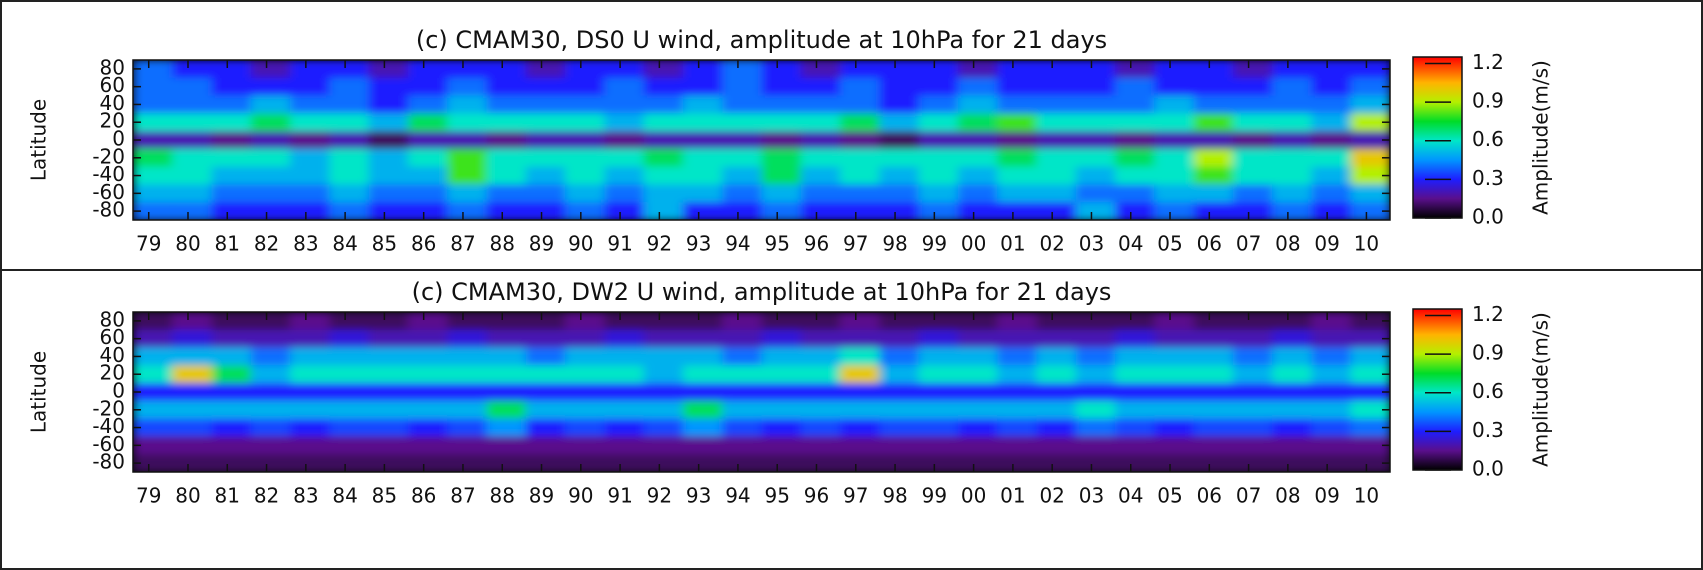 This screenshot has width=1703, height=570. What do you see at coordinates (1091, 244) in the screenshot?
I see `x-tick-label: 03` at bounding box center [1091, 244].